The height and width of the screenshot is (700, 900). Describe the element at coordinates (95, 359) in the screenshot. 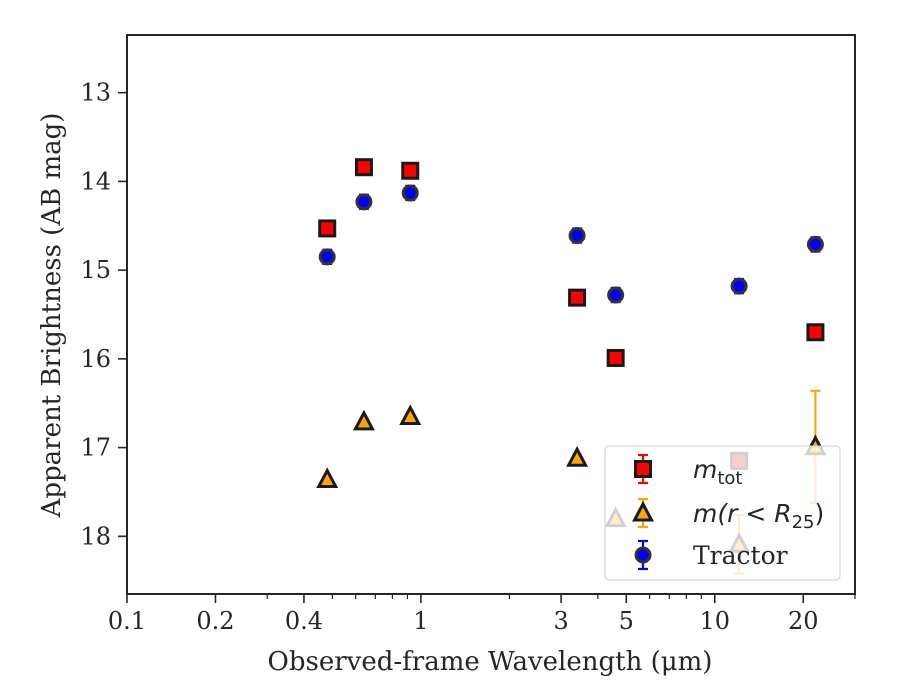

I see `y-tick-label: 16` at that location.